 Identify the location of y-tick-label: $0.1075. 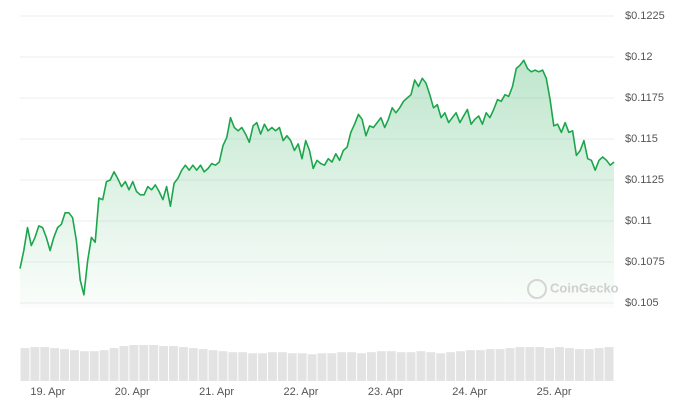
(645, 262).